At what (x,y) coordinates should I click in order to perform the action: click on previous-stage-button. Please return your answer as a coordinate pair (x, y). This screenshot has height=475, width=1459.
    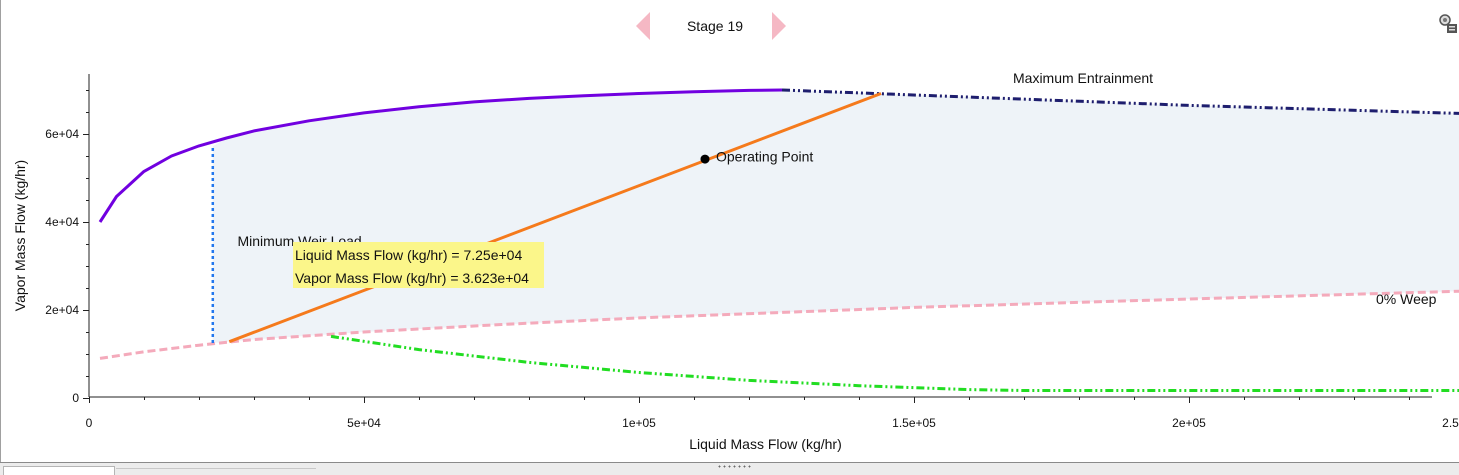
    Looking at the image, I should click on (643, 26).